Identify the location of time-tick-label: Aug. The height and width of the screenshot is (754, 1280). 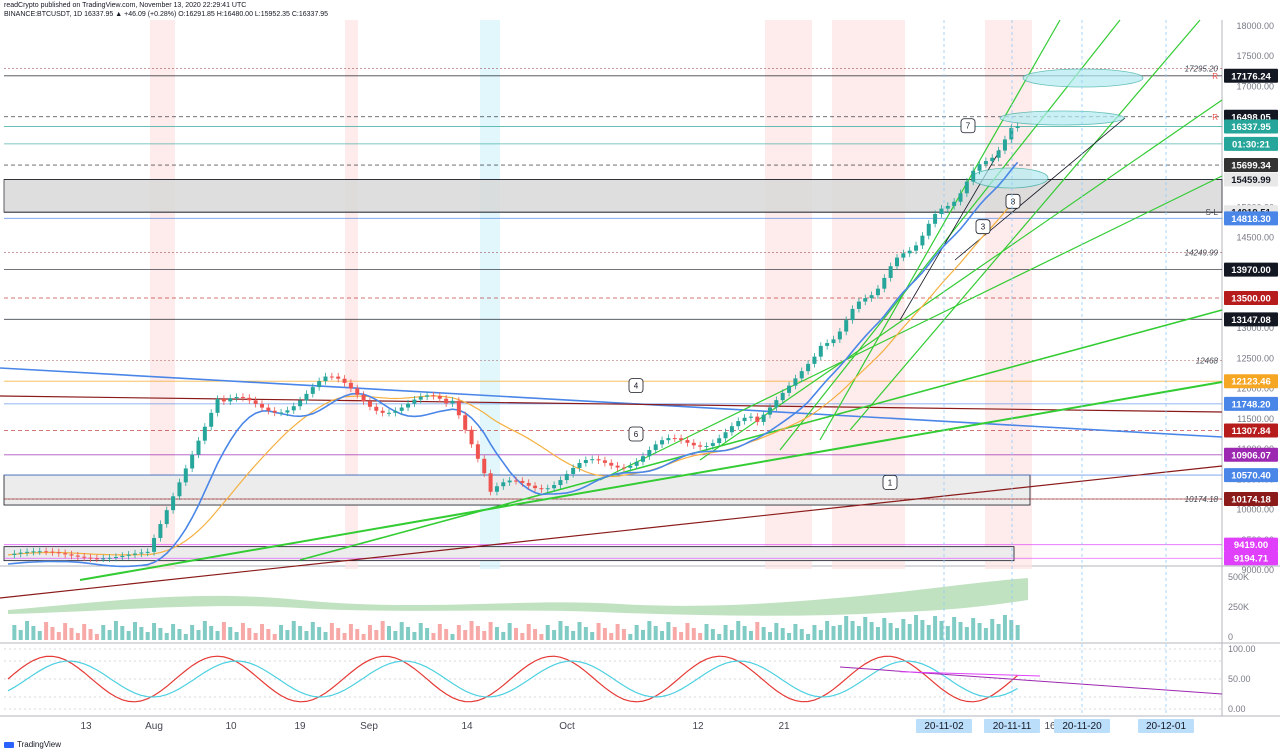
(154, 726).